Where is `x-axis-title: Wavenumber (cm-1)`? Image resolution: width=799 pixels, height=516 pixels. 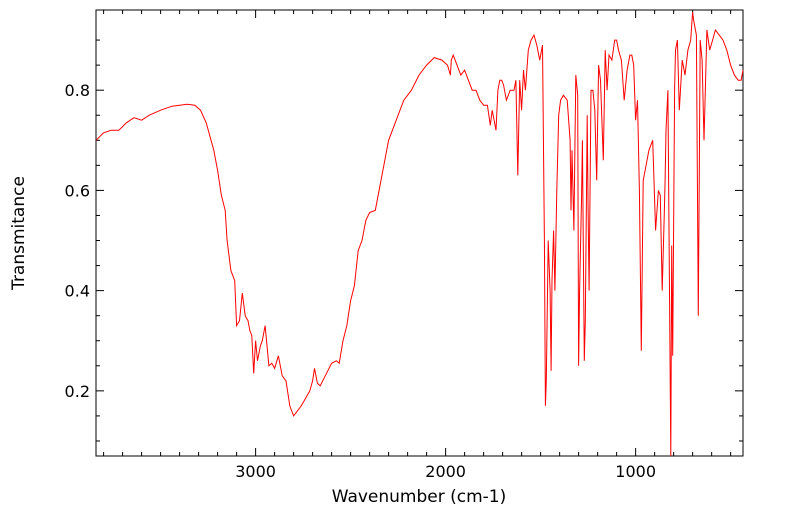 x-axis-title: Wavenumber (cm-1) is located at coordinates (419, 497).